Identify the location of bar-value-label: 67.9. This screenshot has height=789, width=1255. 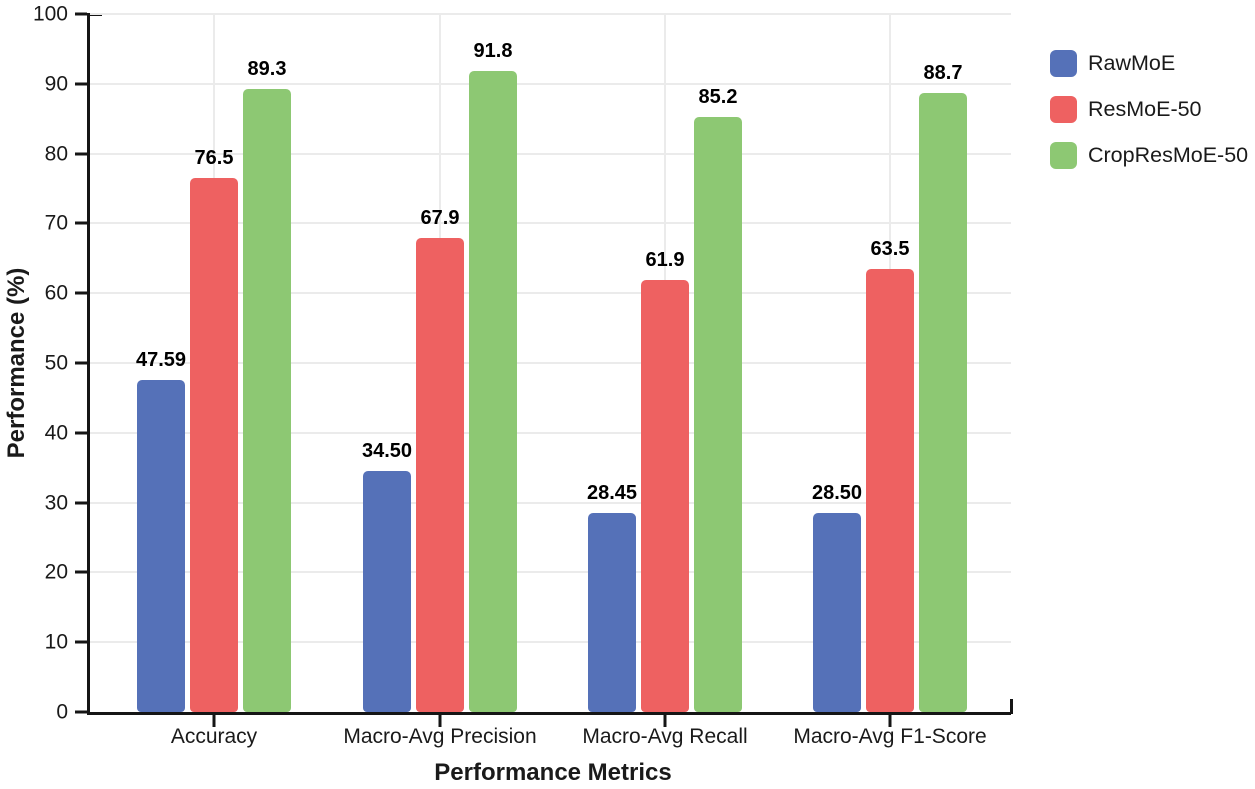
(440, 218).